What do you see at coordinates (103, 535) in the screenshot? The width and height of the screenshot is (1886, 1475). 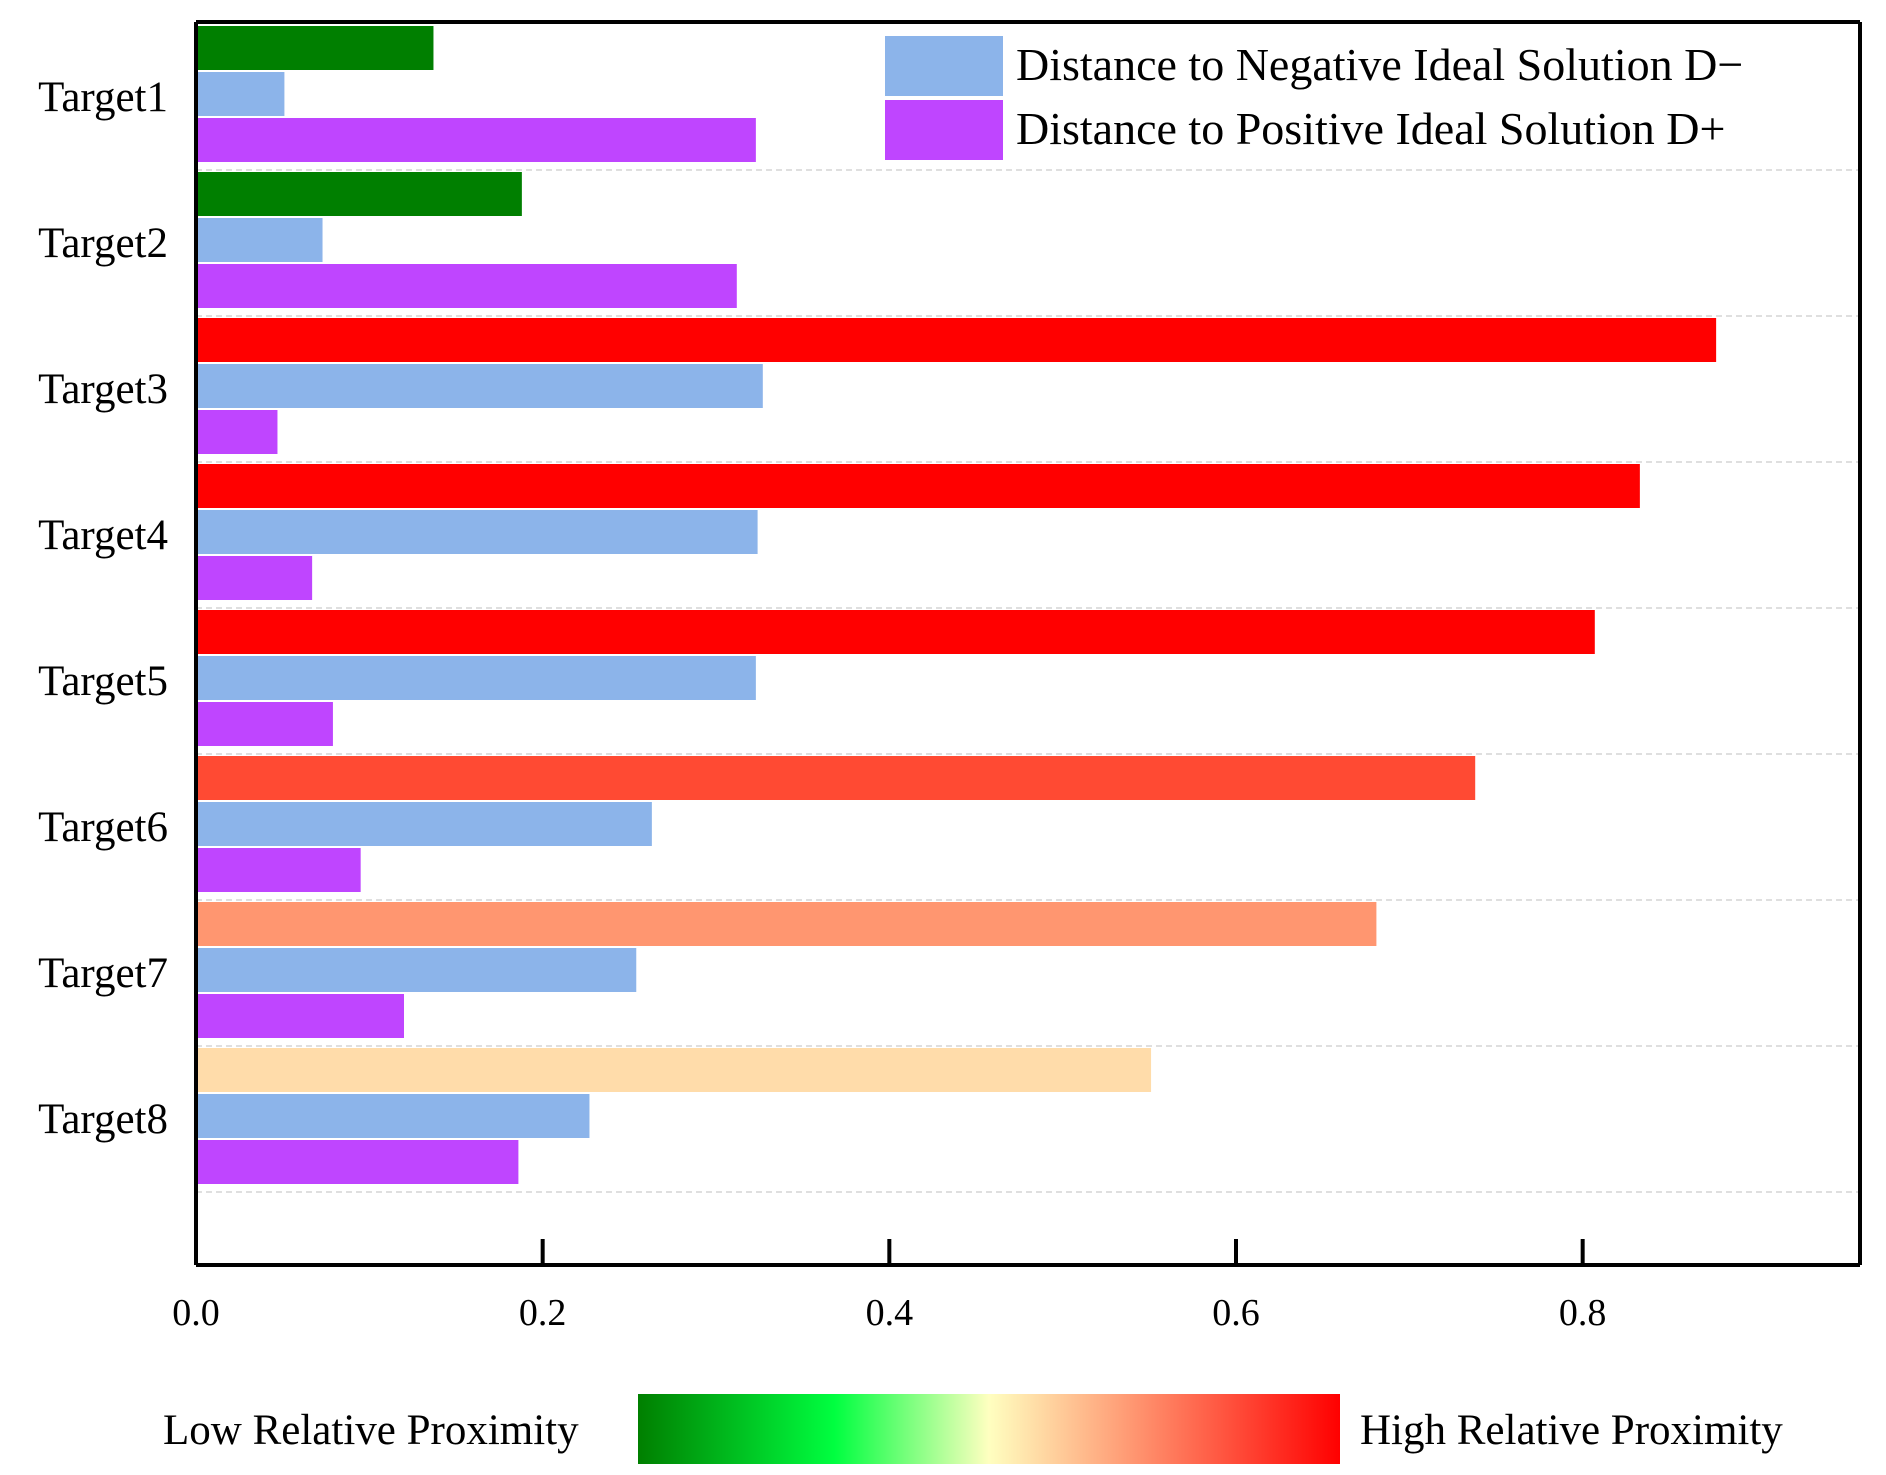 I see `category-label: Target4` at bounding box center [103, 535].